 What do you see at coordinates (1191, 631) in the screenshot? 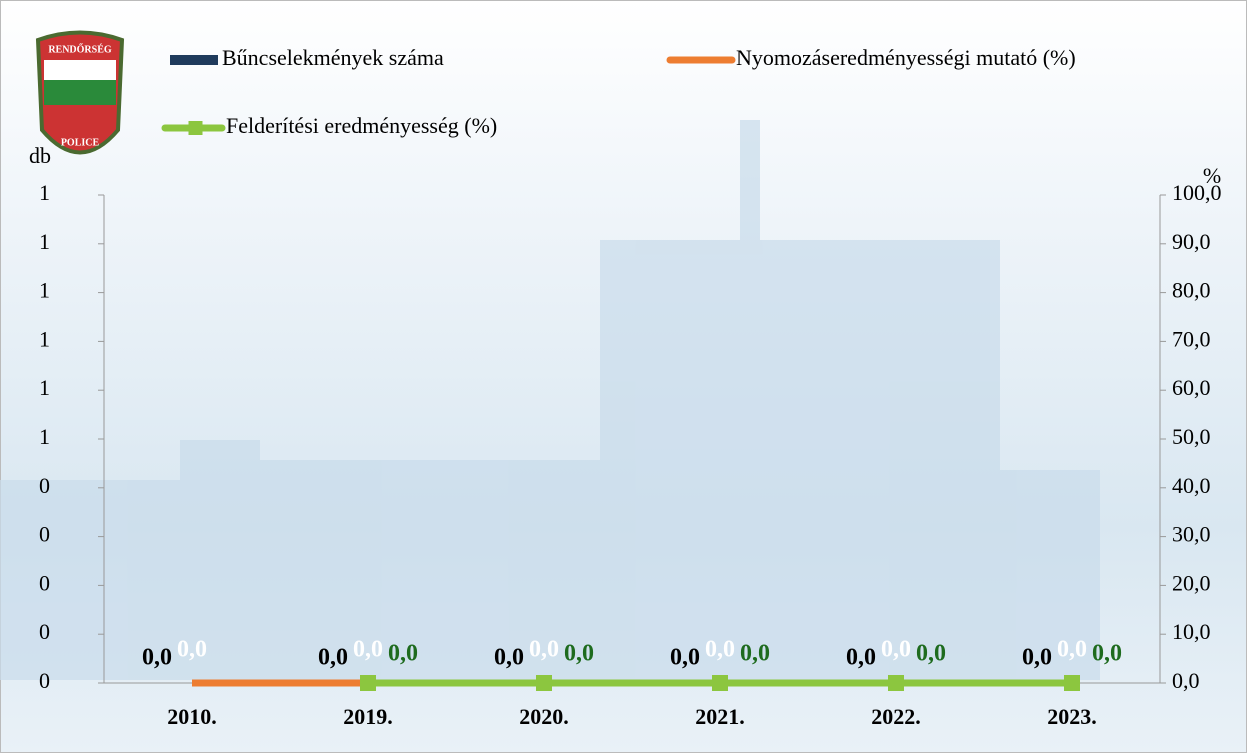
I see `y2-tick-label: 10,0` at bounding box center [1191, 631].